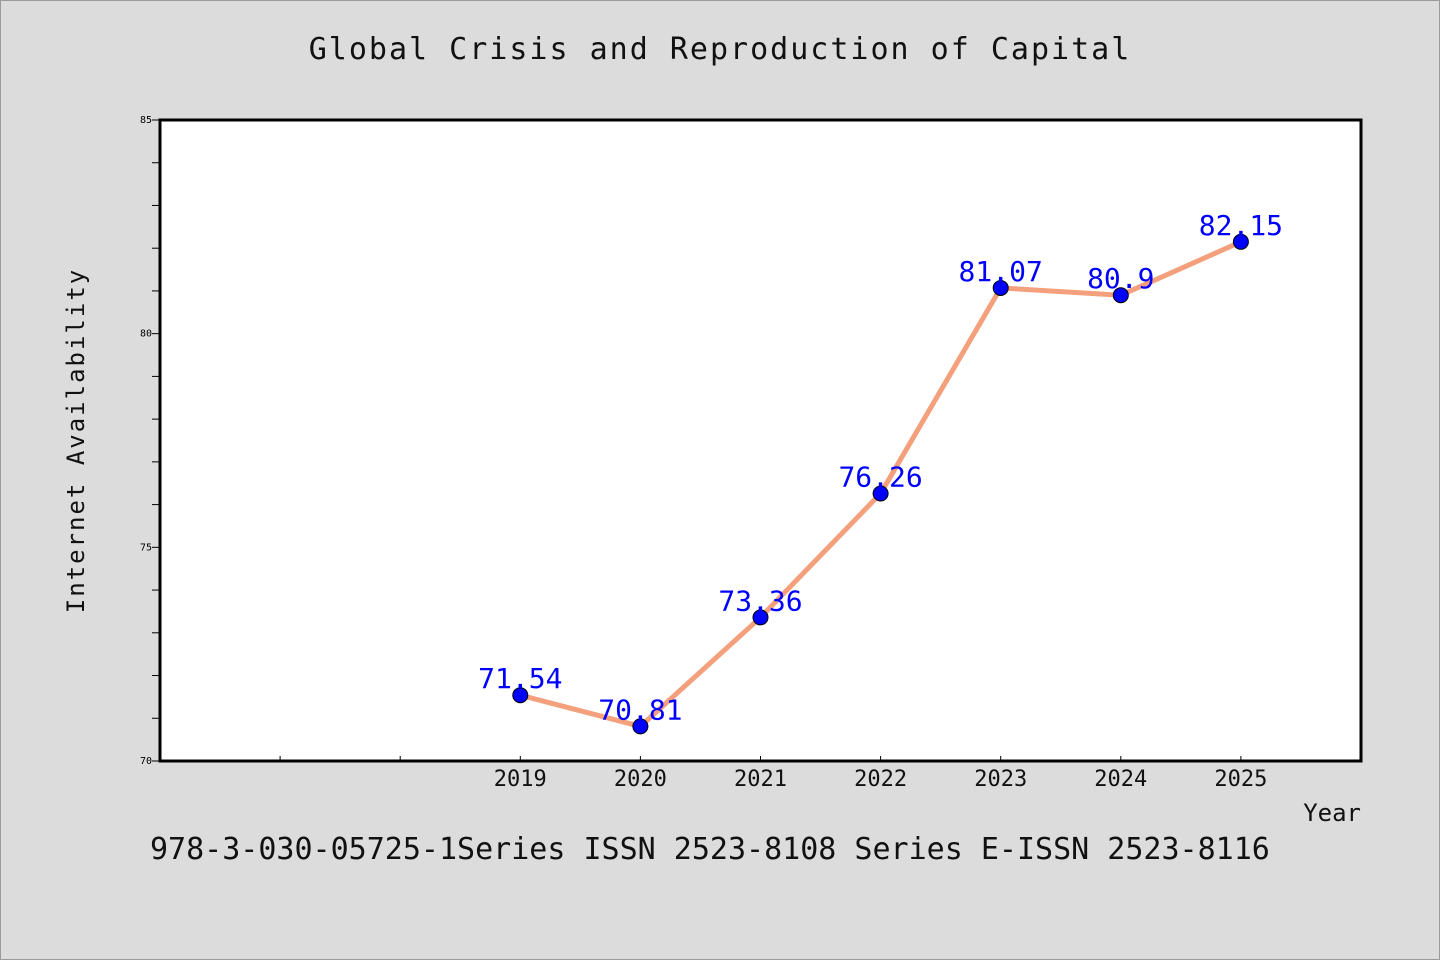 The image size is (1440, 960). Describe the element at coordinates (76, 440) in the screenshot. I see `y-axis-label: Internet Availability` at that location.